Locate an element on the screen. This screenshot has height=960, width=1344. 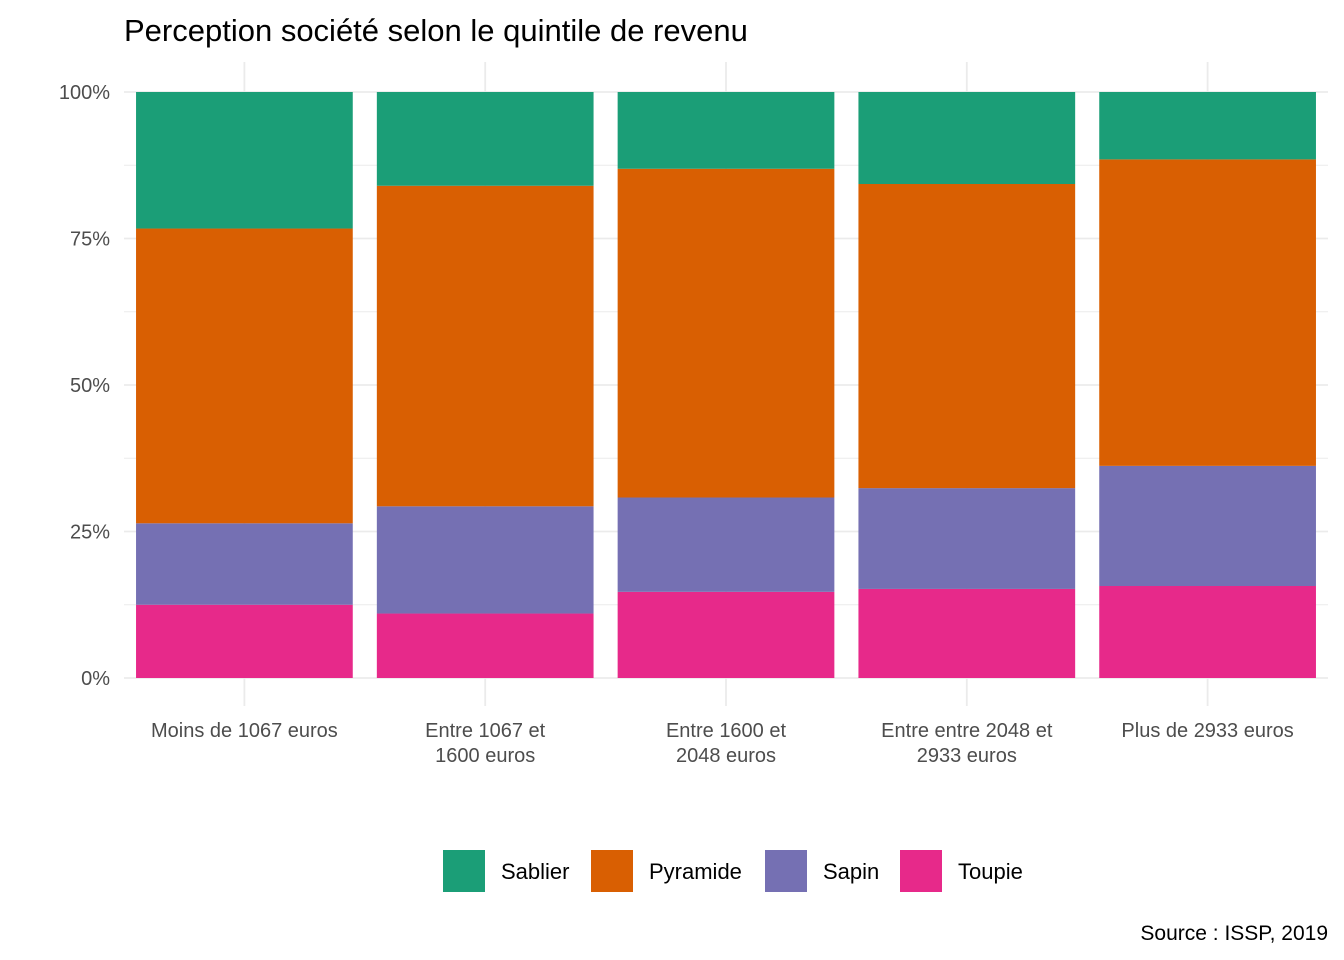
legend-key-sablier is located at coordinates (464, 871).